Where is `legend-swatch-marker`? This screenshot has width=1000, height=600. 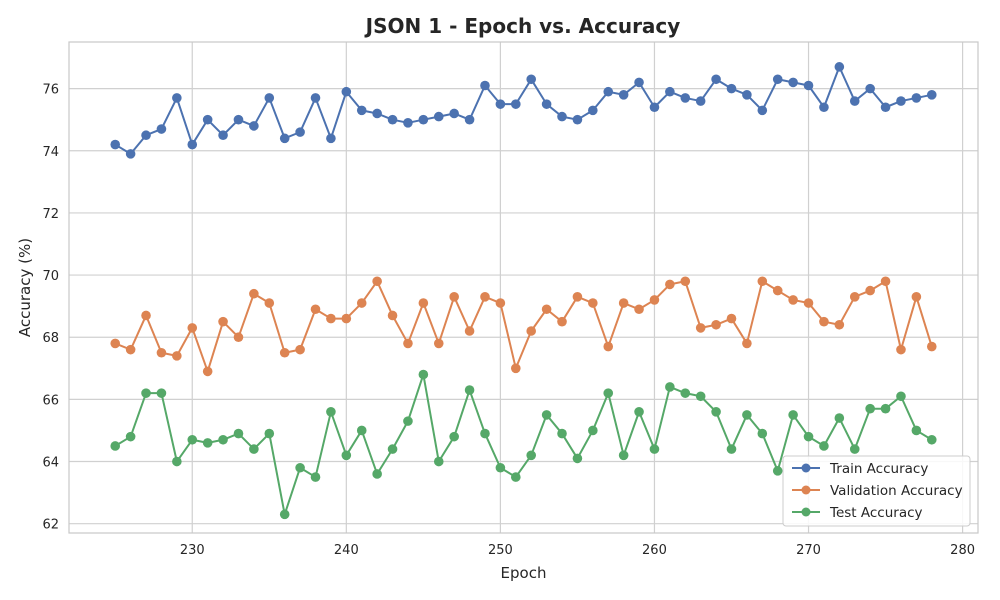 legend-swatch-marker is located at coordinates (806, 468).